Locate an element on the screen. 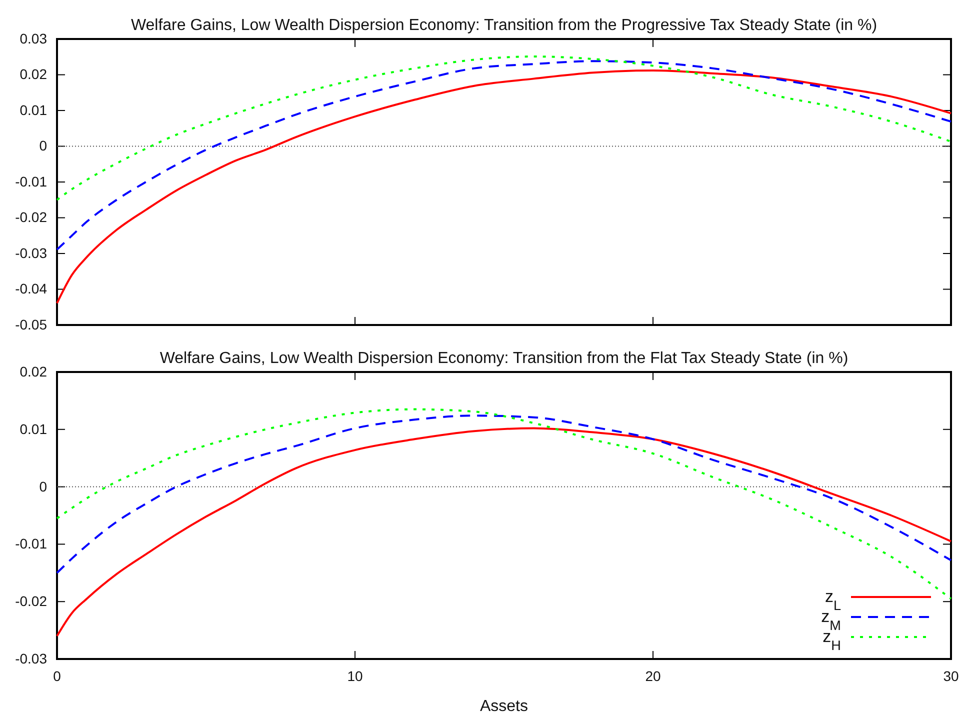 The width and height of the screenshot is (963, 713). x-tick-label: 10 is located at coordinates (355, 676).